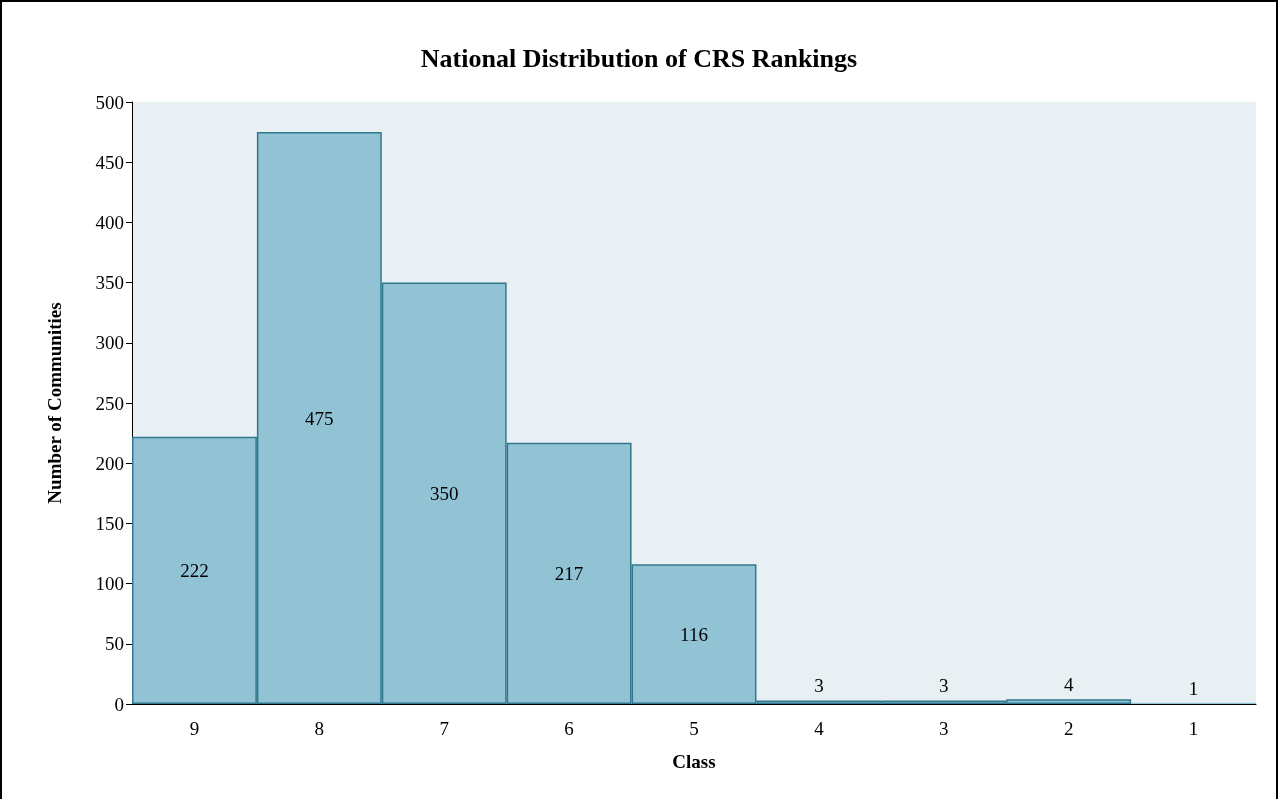  I want to click on x-tick-label: 8, so click(319, 728).